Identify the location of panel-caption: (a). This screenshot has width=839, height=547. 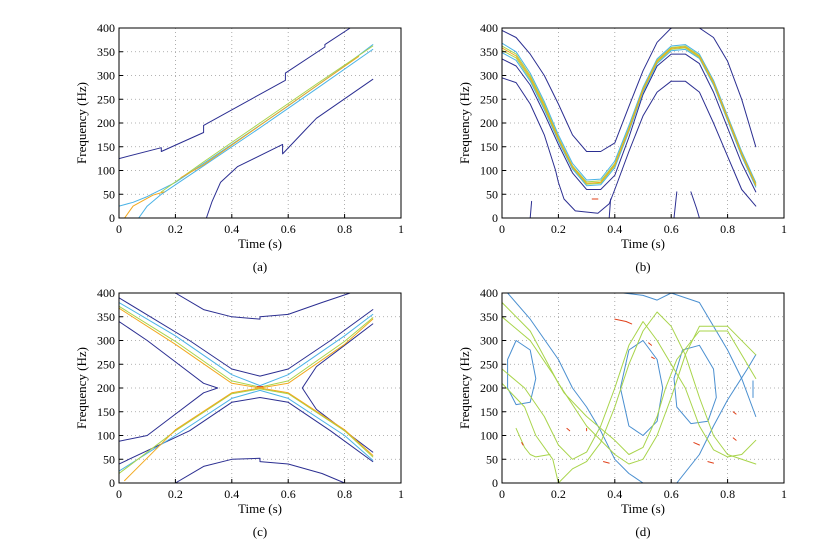
(260, 266).